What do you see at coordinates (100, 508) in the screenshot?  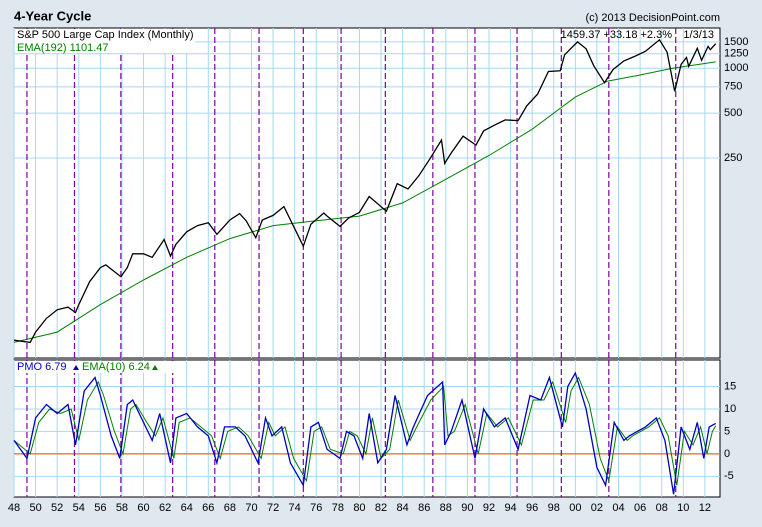 I see `x-tick-label: 56` at bounding box center [100, 508].